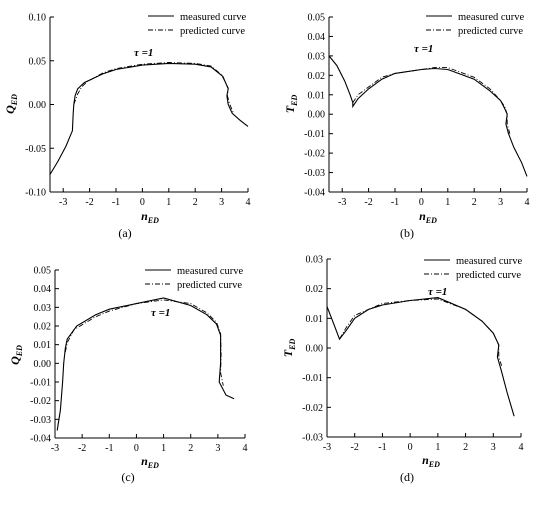 The image size is (550, 506). I want to click on y-tick-label: -0.10, so click(35, 193).